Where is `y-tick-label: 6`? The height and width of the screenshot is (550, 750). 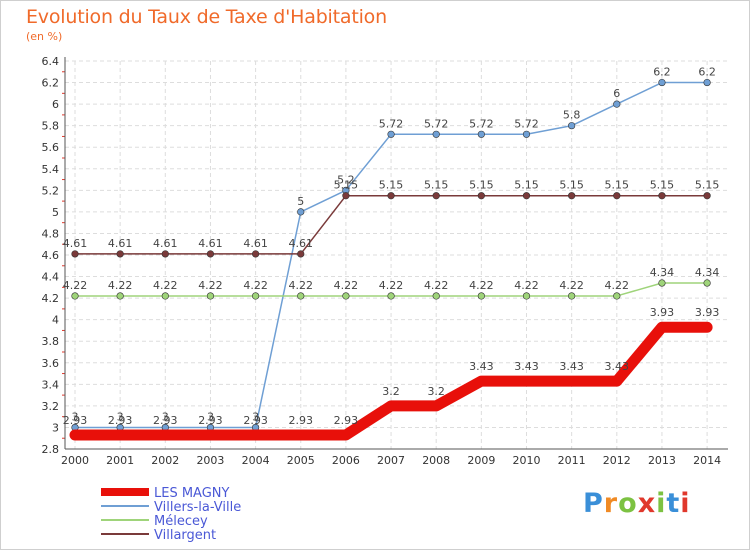 y-tick-label: 6 is located at coordinates (55, 104).